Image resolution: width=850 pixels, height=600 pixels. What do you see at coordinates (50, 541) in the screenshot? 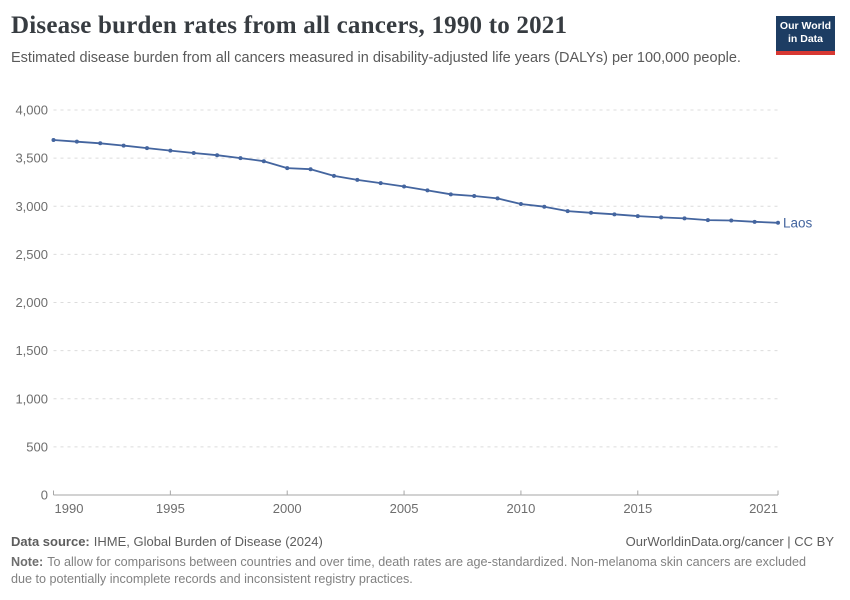
I see `data-source-label: Data source:` at bounding box center [50, 541].